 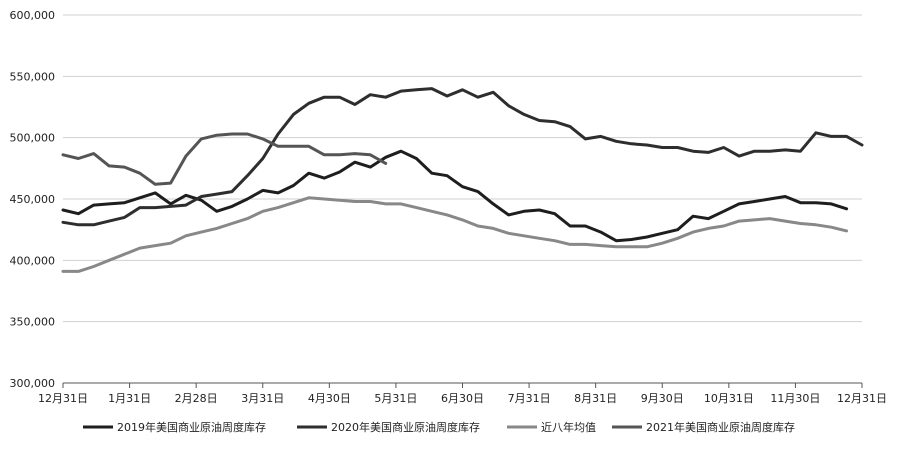 I want to click on y-tick-label: 400,000, so click(x=33, y=260).